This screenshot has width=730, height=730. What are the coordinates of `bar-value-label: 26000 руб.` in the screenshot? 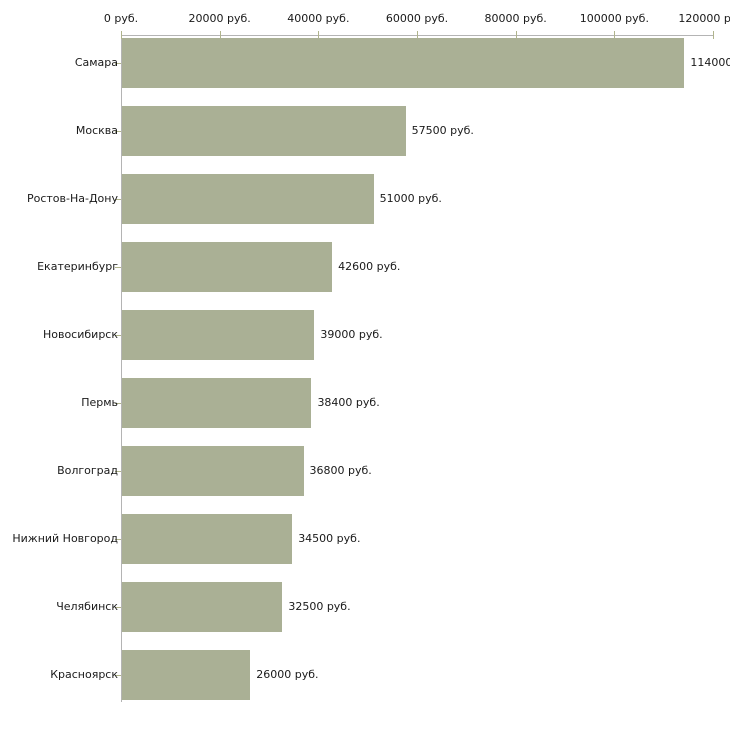 It's located at (287, 674).